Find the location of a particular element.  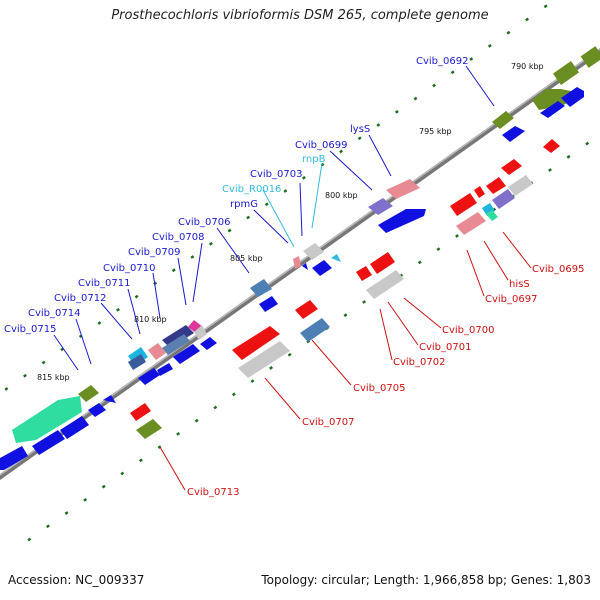

gene-label-hisS: hisS is located at coordinates (519, 284).